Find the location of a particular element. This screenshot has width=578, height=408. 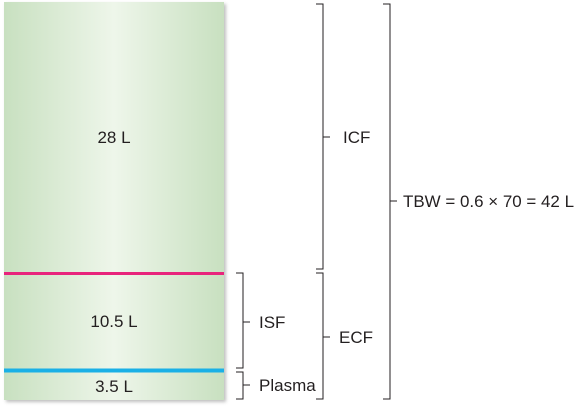

ecf-label: ECF is located at coordinates (356, 337).